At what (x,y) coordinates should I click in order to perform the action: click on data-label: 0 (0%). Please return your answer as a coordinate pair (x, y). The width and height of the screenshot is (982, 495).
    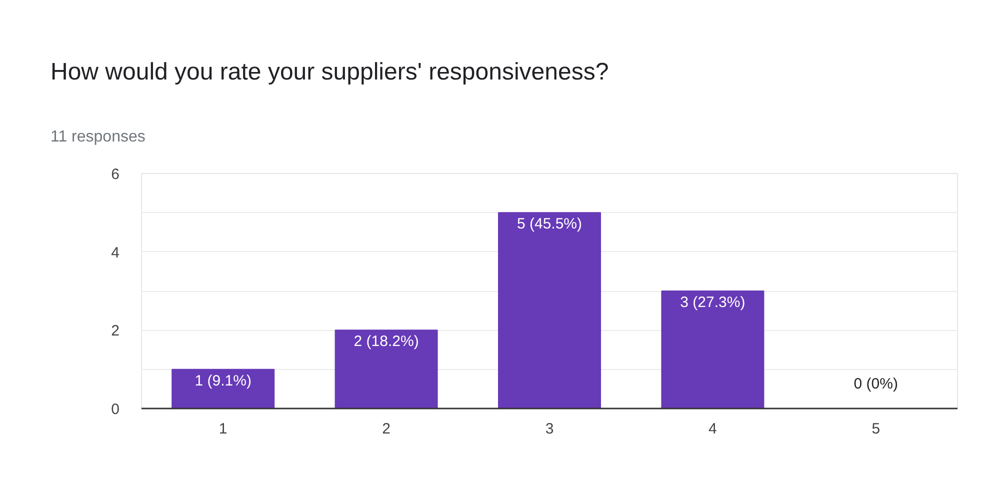
    Looking at the image, I should click on (876, 384).